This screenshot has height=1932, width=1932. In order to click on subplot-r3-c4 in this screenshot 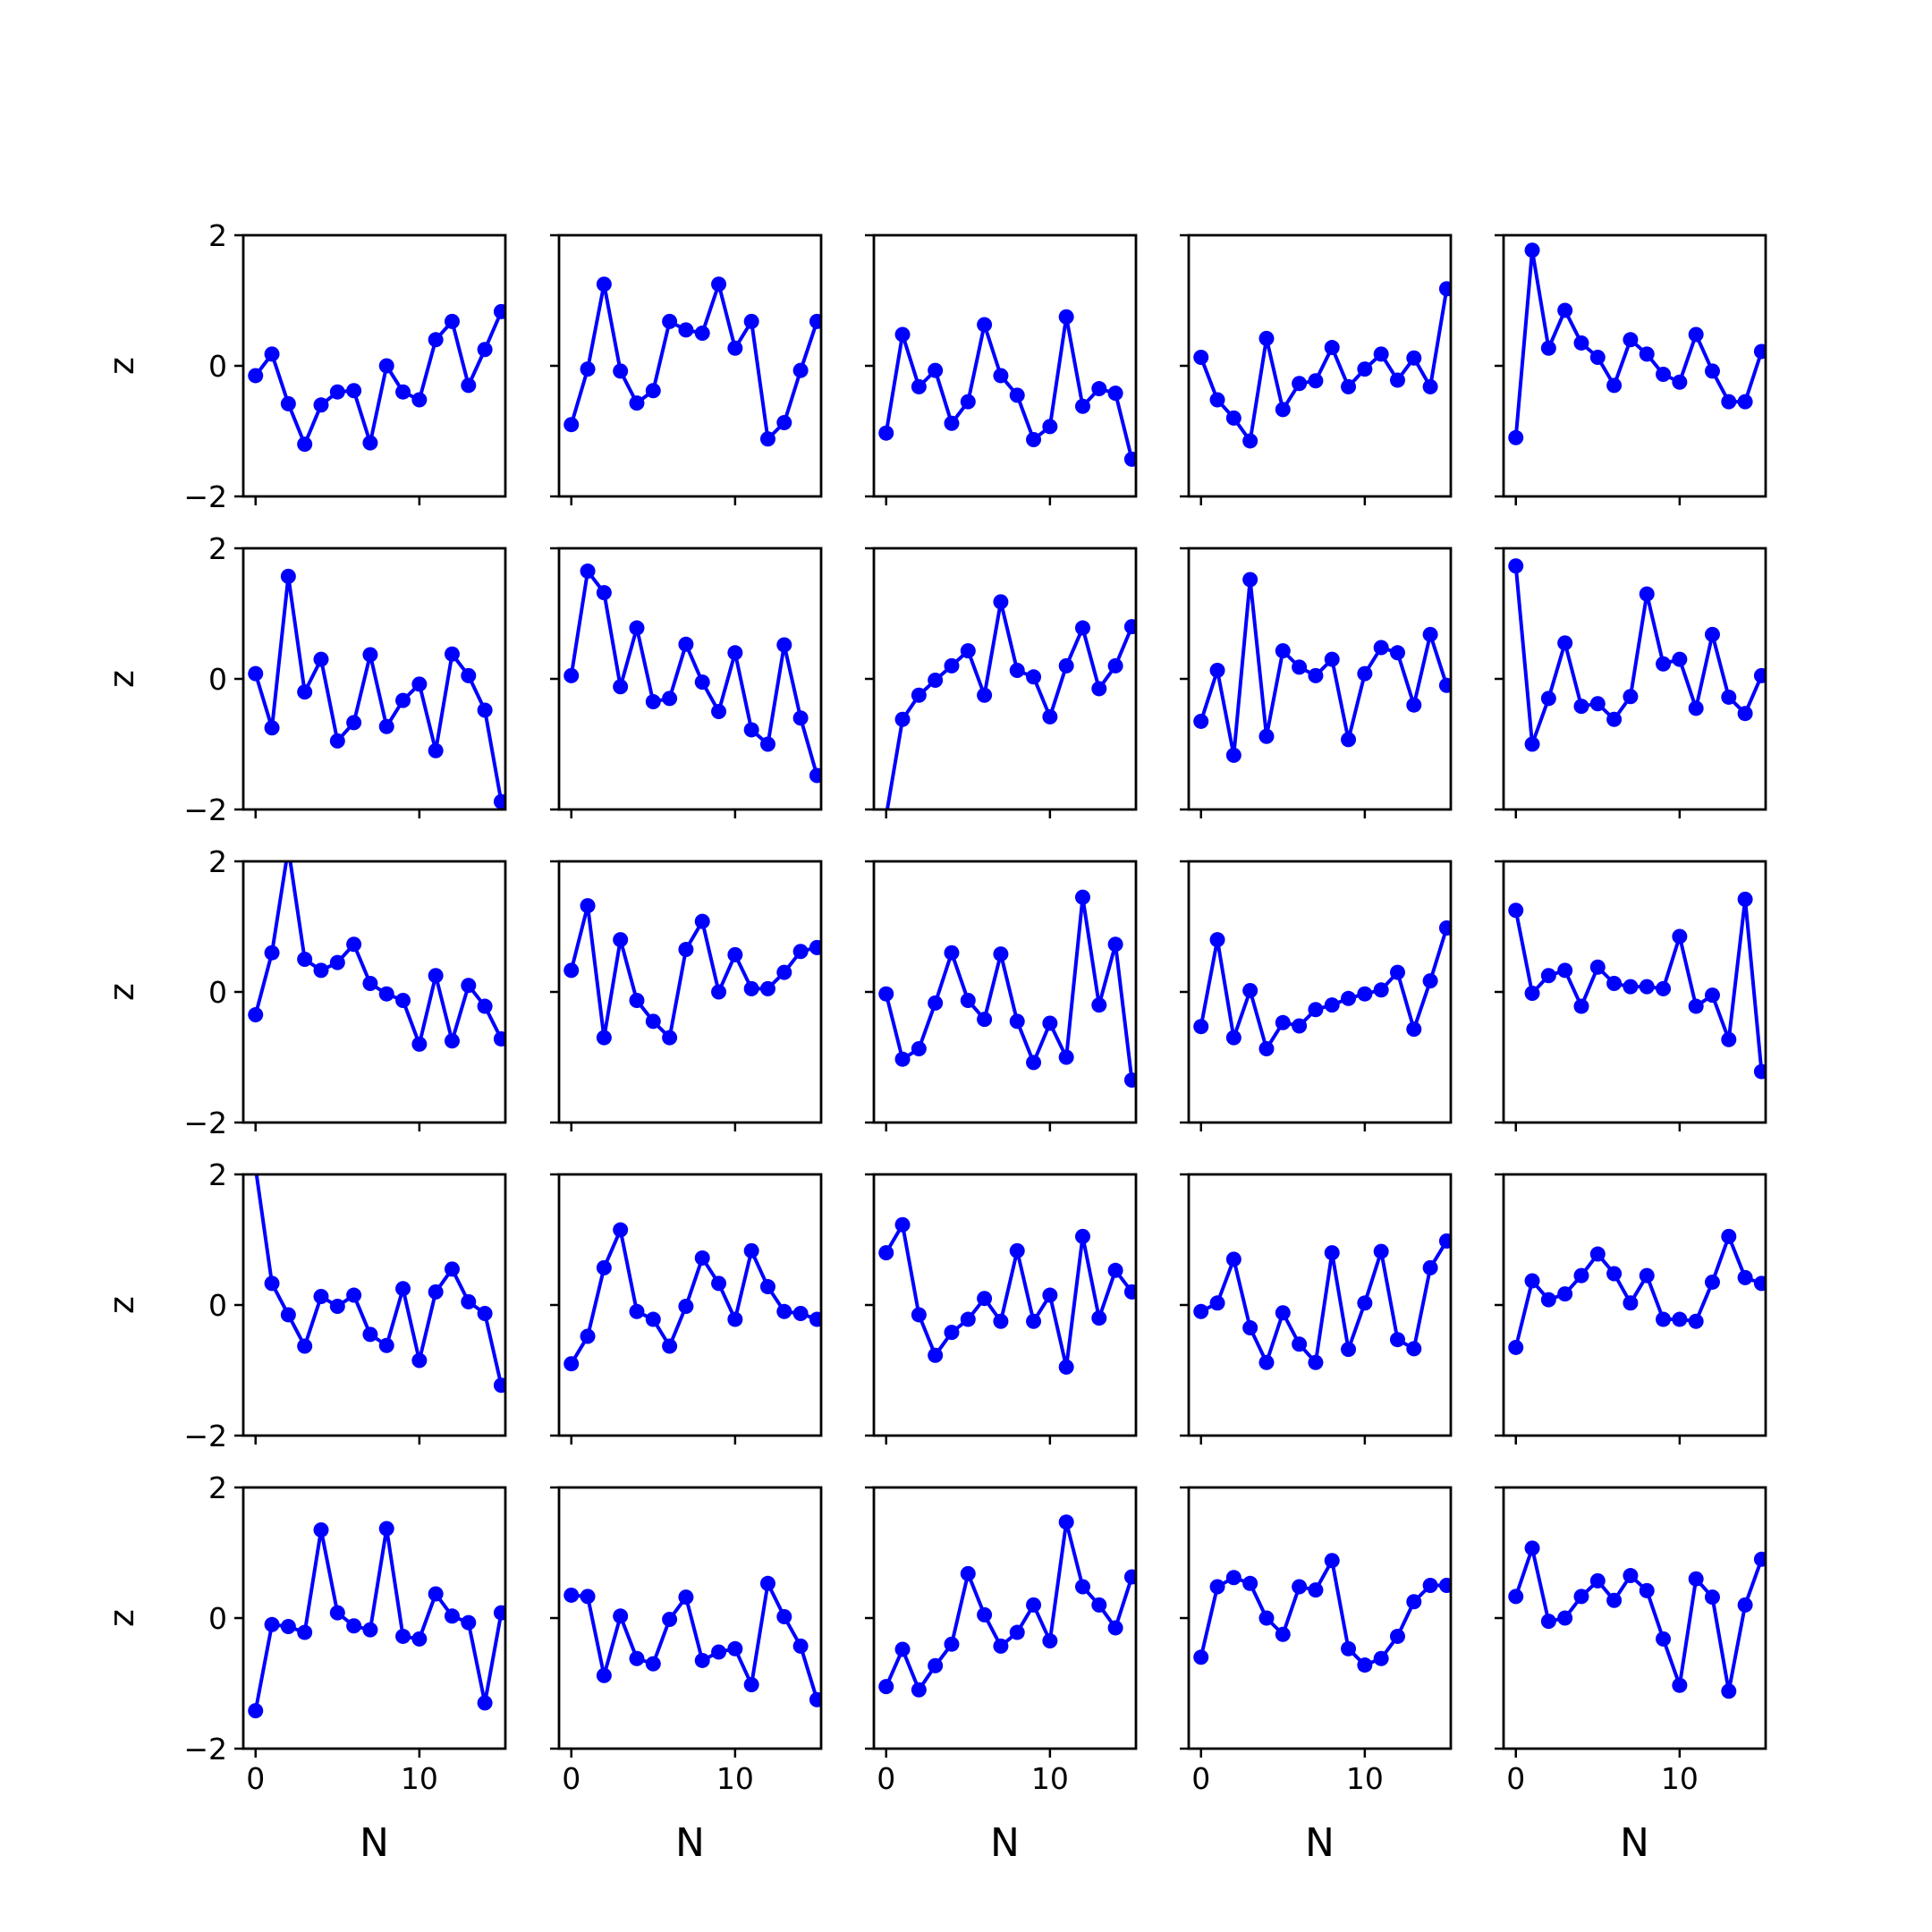, I will do `click(1316, 995)`.